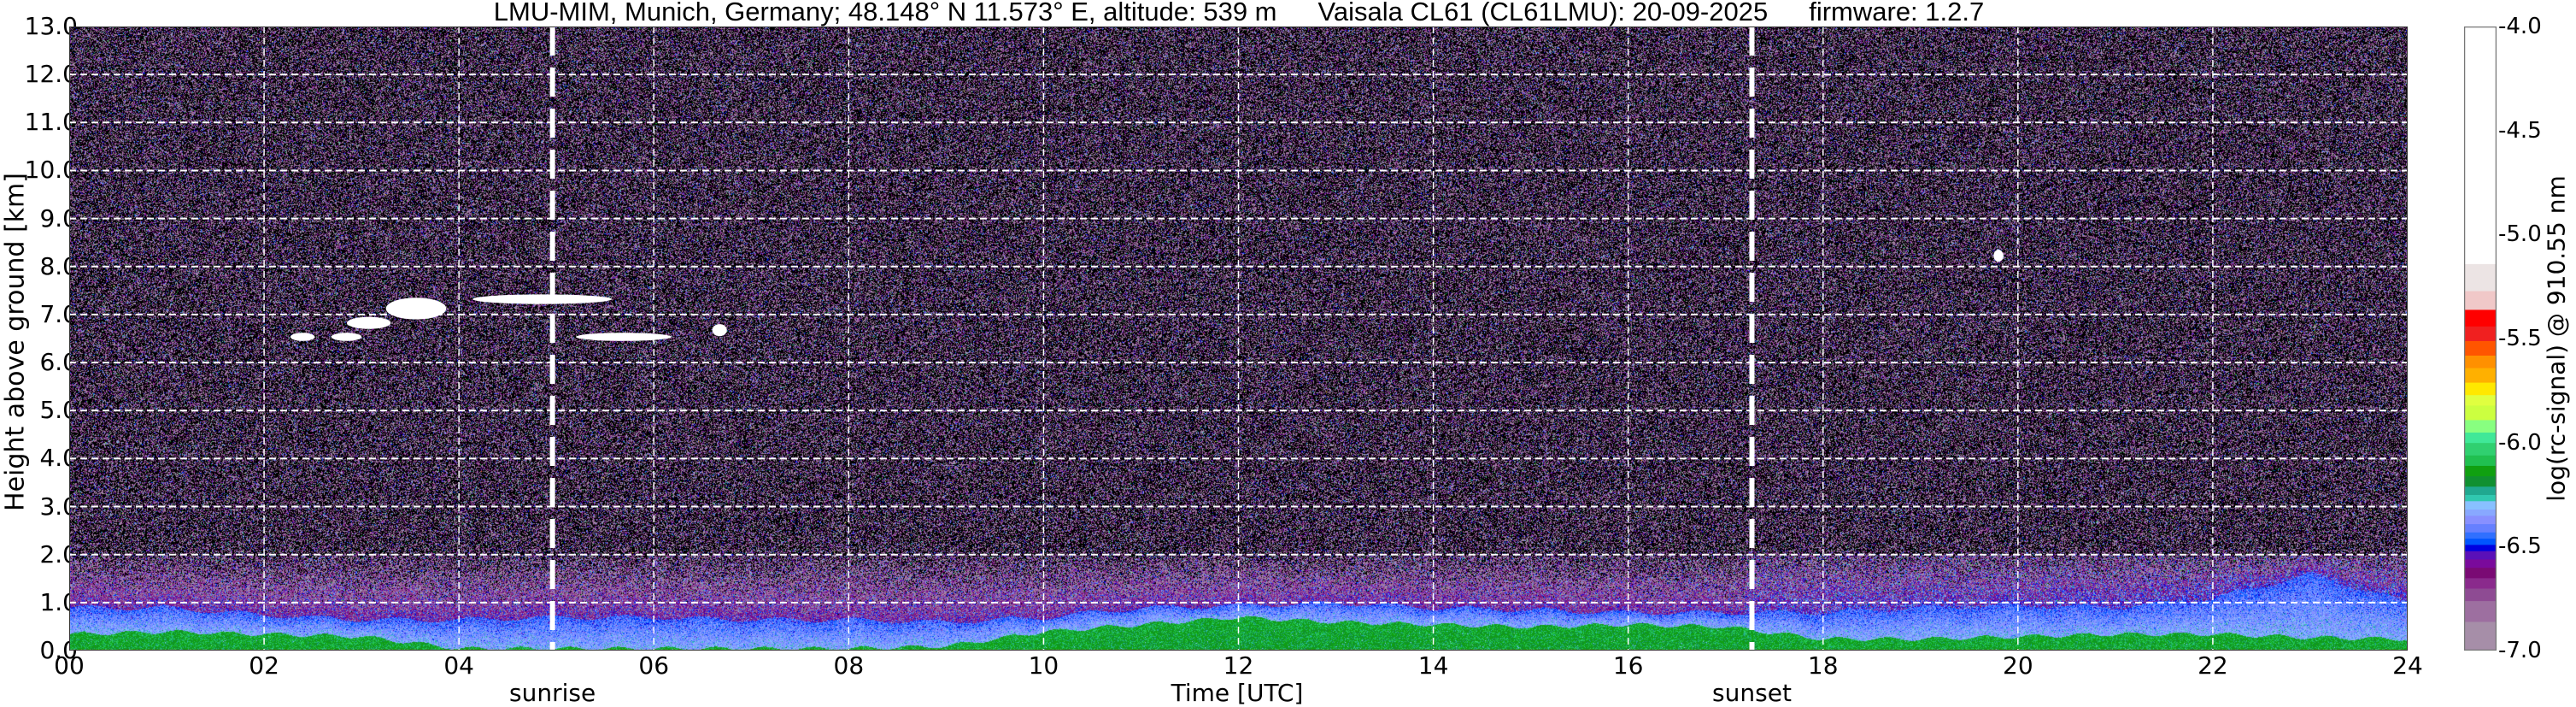  I want to click on y-axis-label: Height above ground [km], so click(15, 342).